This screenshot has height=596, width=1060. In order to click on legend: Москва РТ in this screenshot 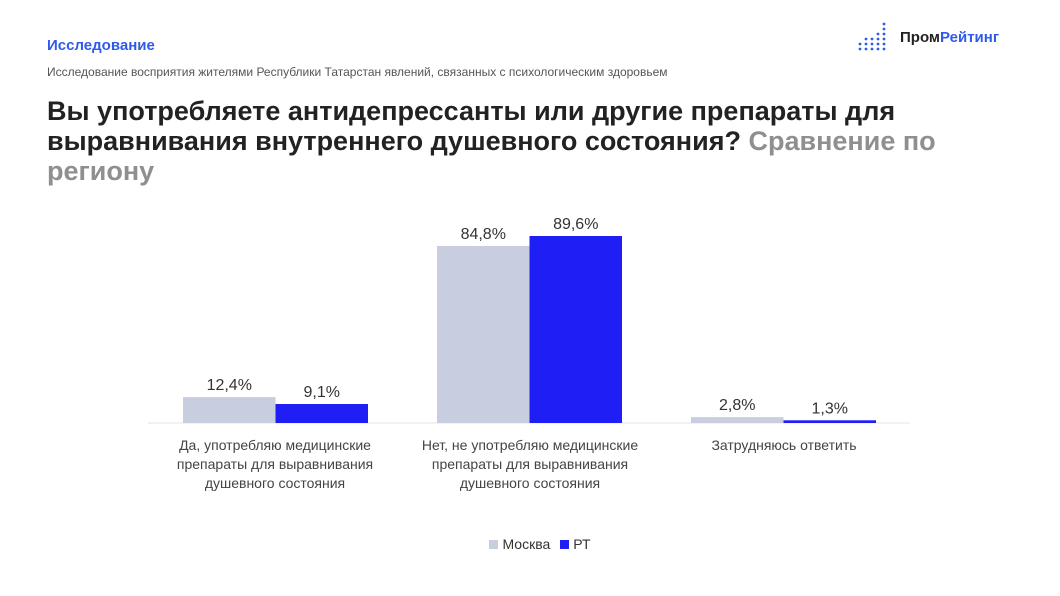, I will do `click(535, 544)`.